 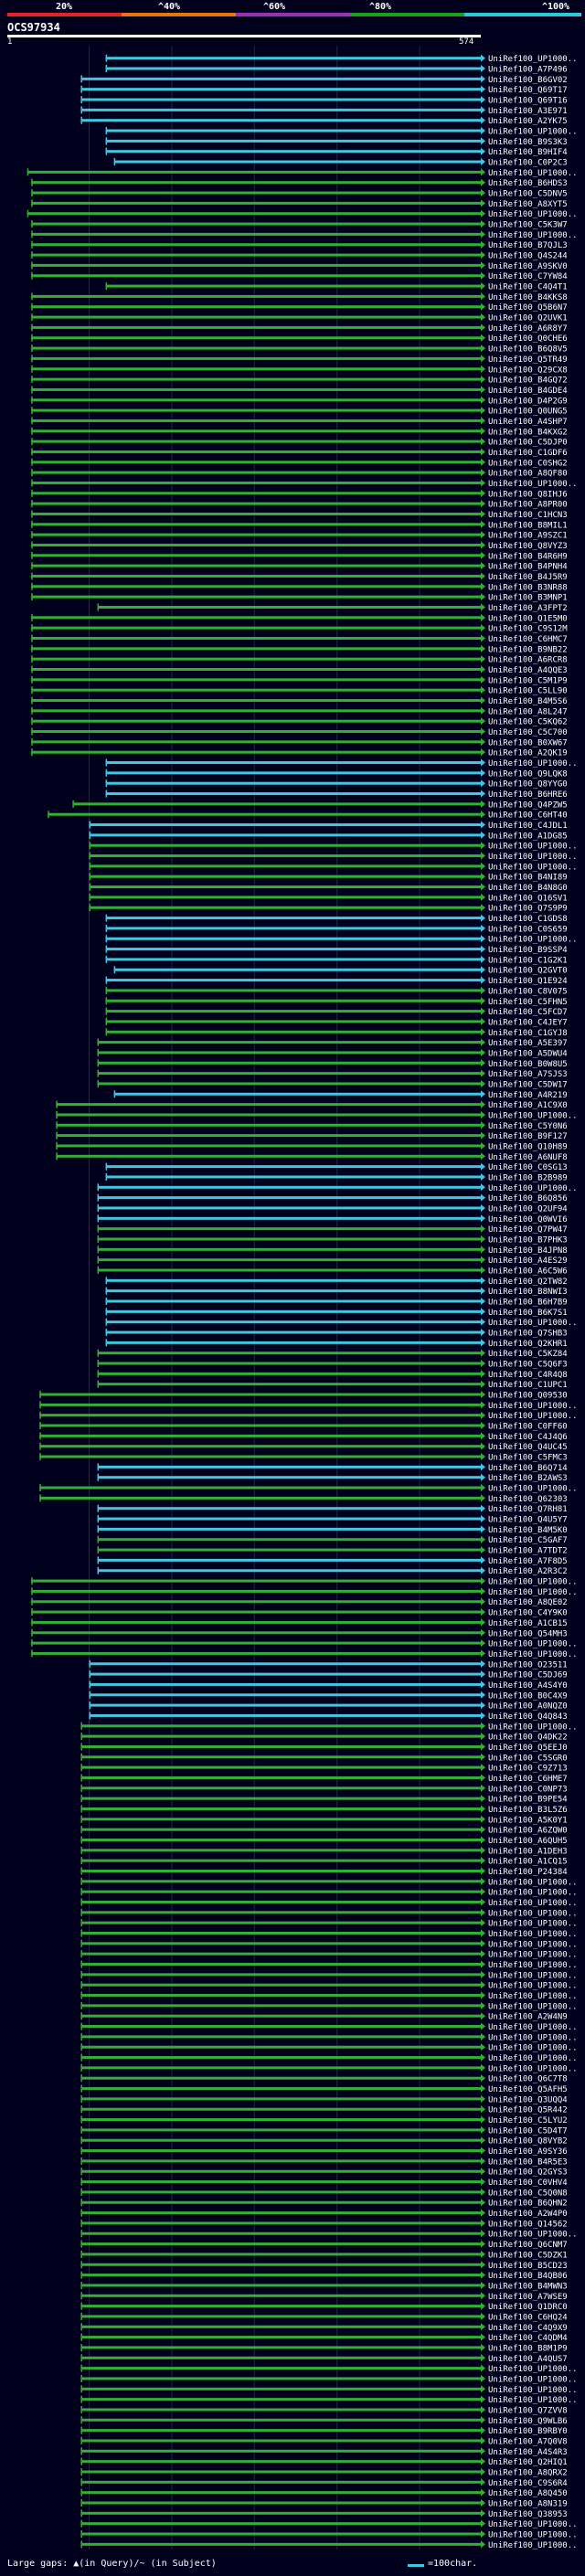 I want to click on hit-label: UniRef100_C0S659, so click(x=528, y=929).